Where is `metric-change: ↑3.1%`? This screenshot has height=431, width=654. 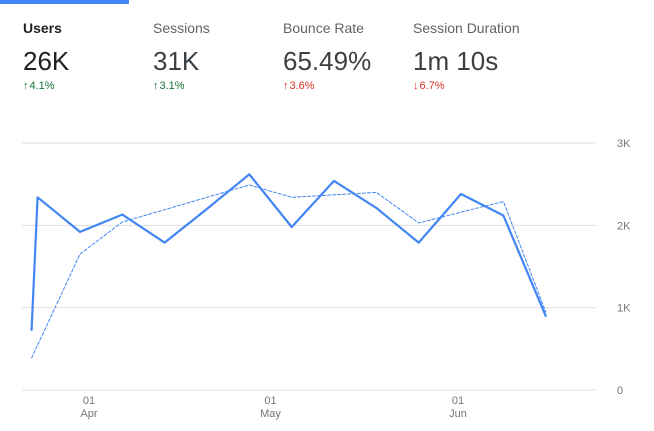 metric-change: ↑3.1% is located at coordinates (169, 86).